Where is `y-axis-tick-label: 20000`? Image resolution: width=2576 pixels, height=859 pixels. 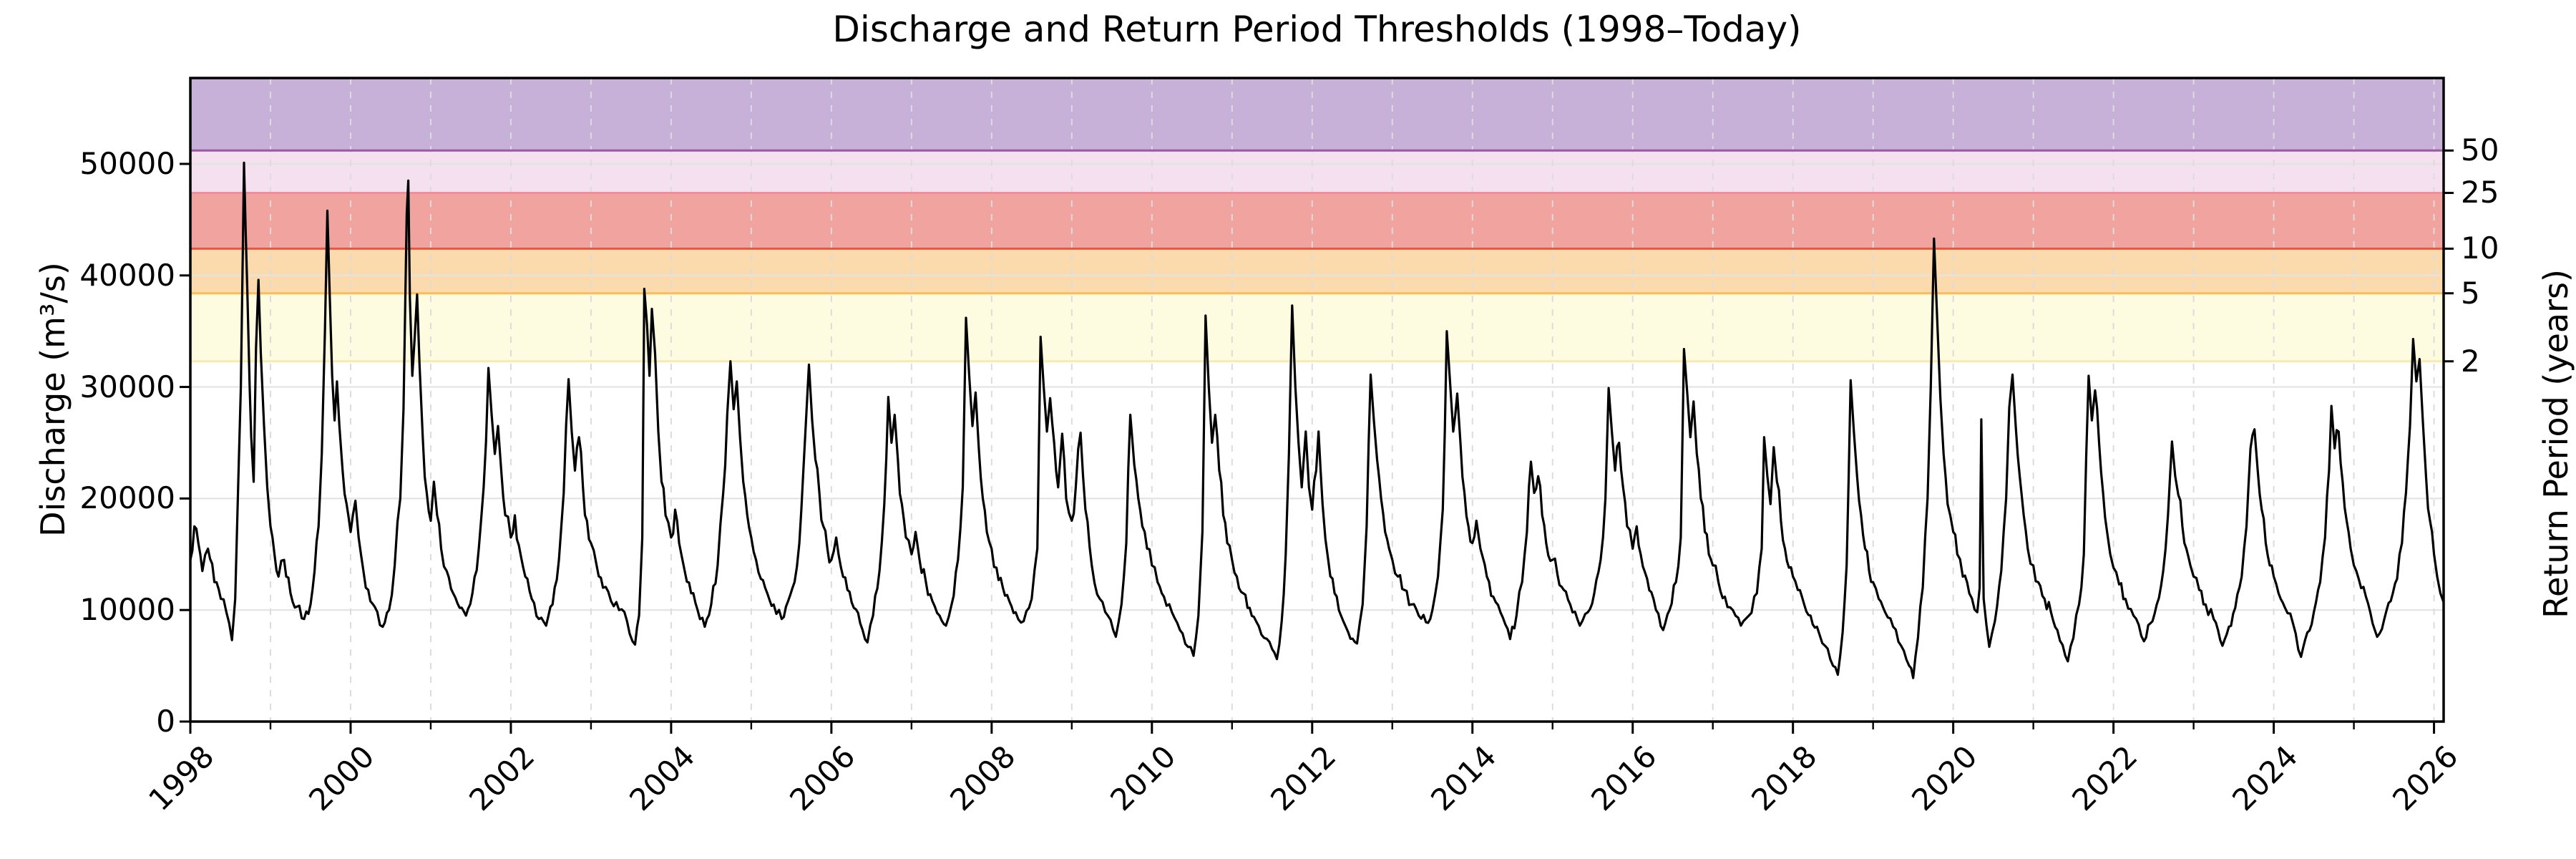 y-axis-tick-label: 20000 is located at coordinates (127, 498).